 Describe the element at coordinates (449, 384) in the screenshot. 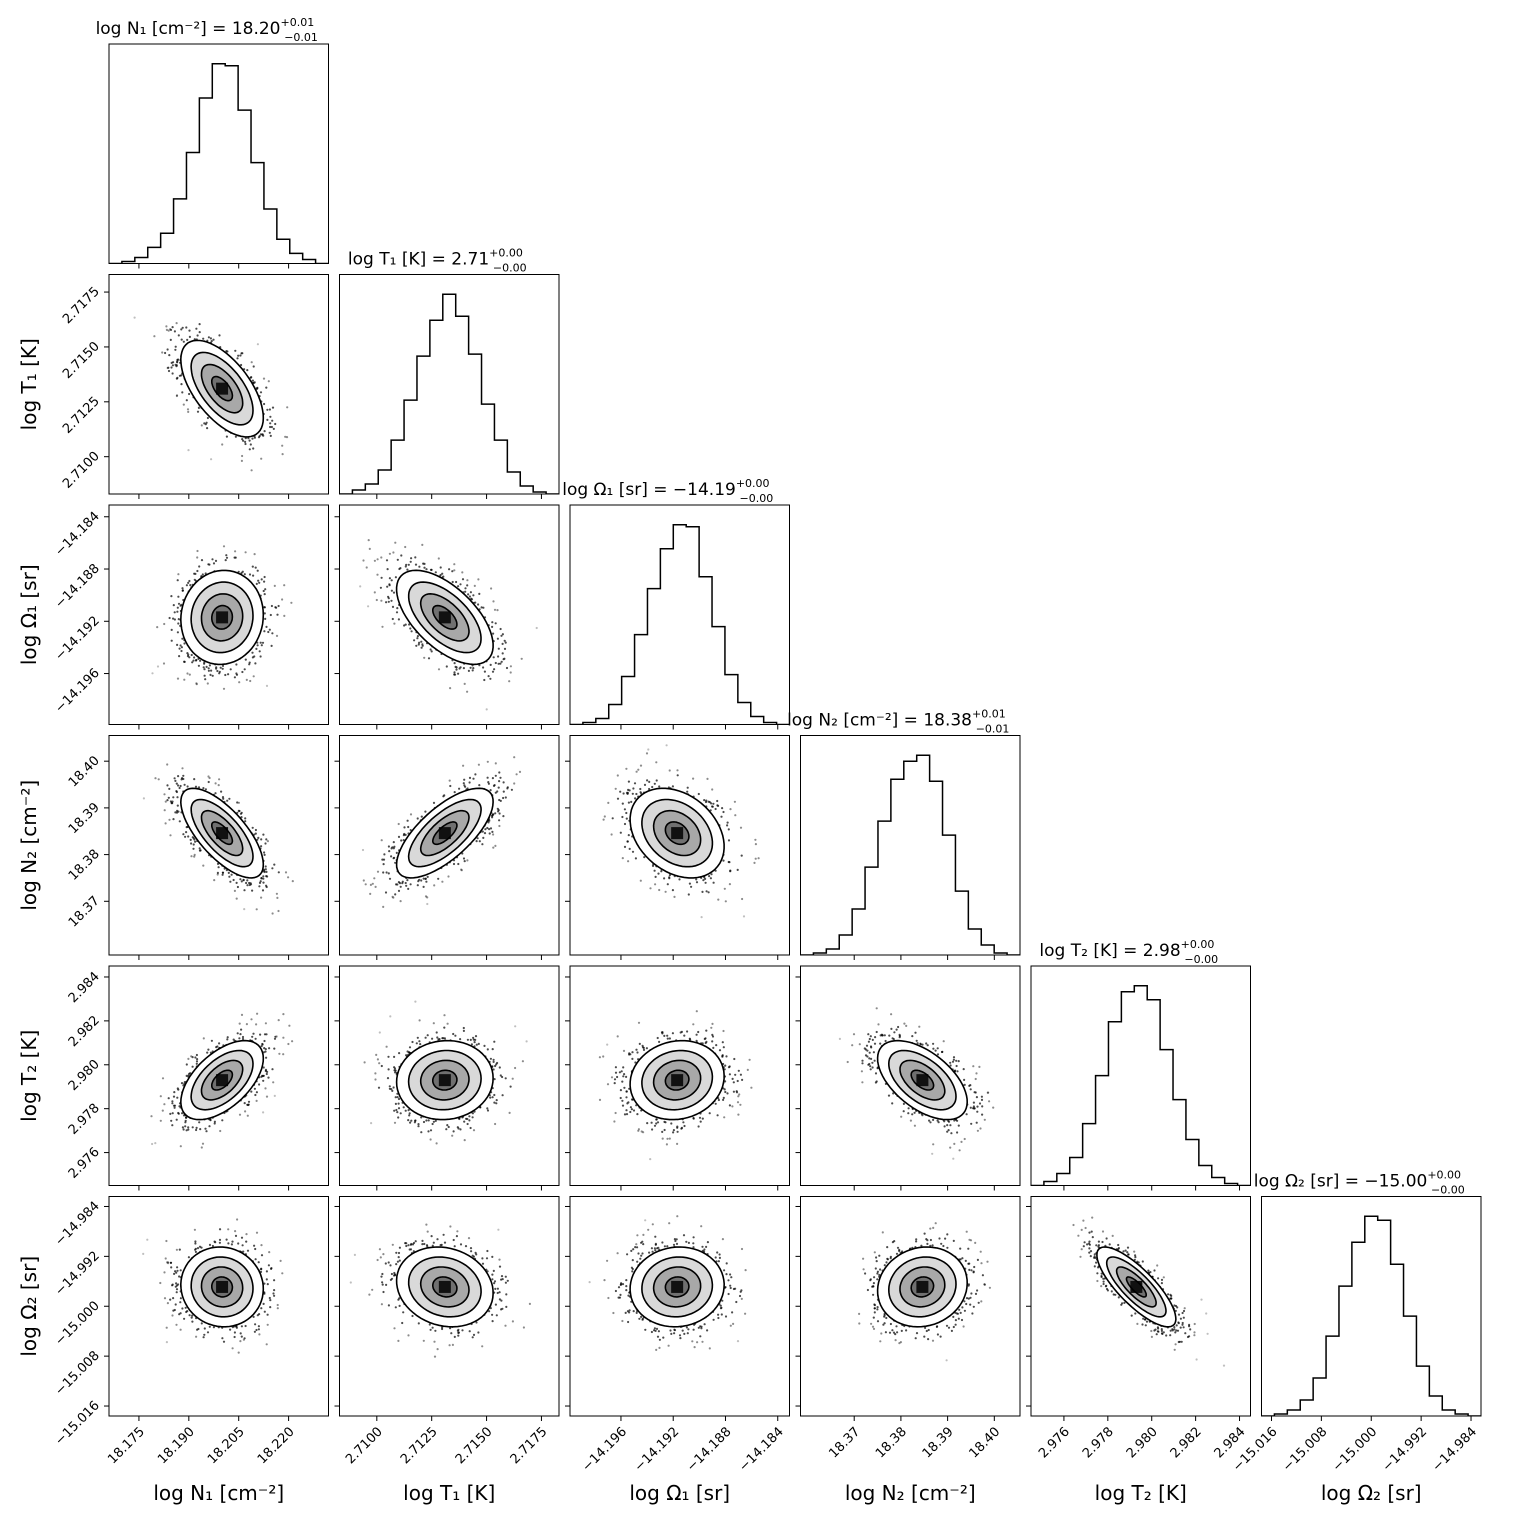

I see `panel-frame` at that location.